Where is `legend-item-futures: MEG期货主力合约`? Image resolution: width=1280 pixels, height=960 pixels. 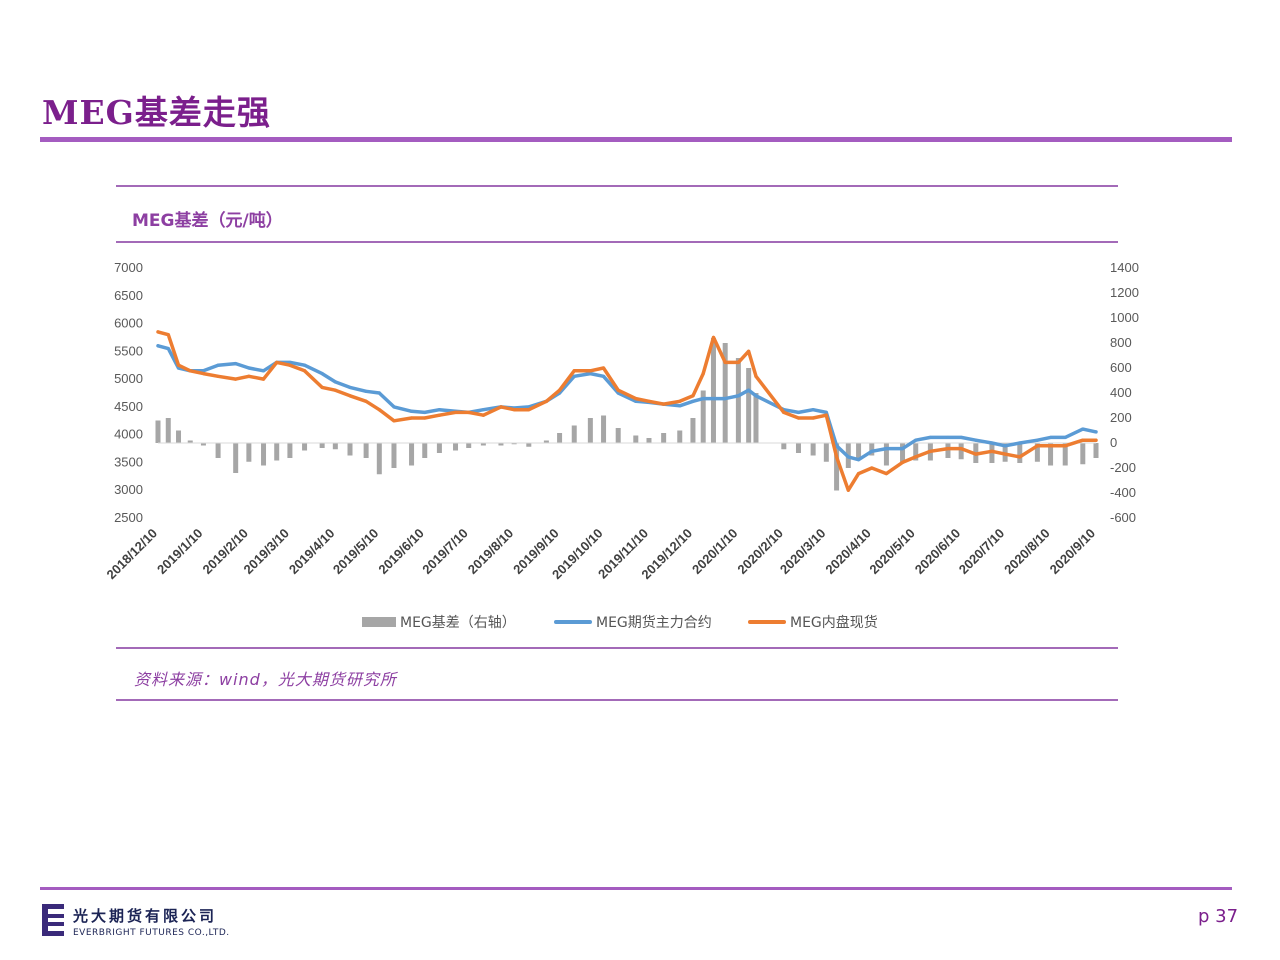 legend-item-futures: MEG期货主力合约 is located at coordinates (633, 622).